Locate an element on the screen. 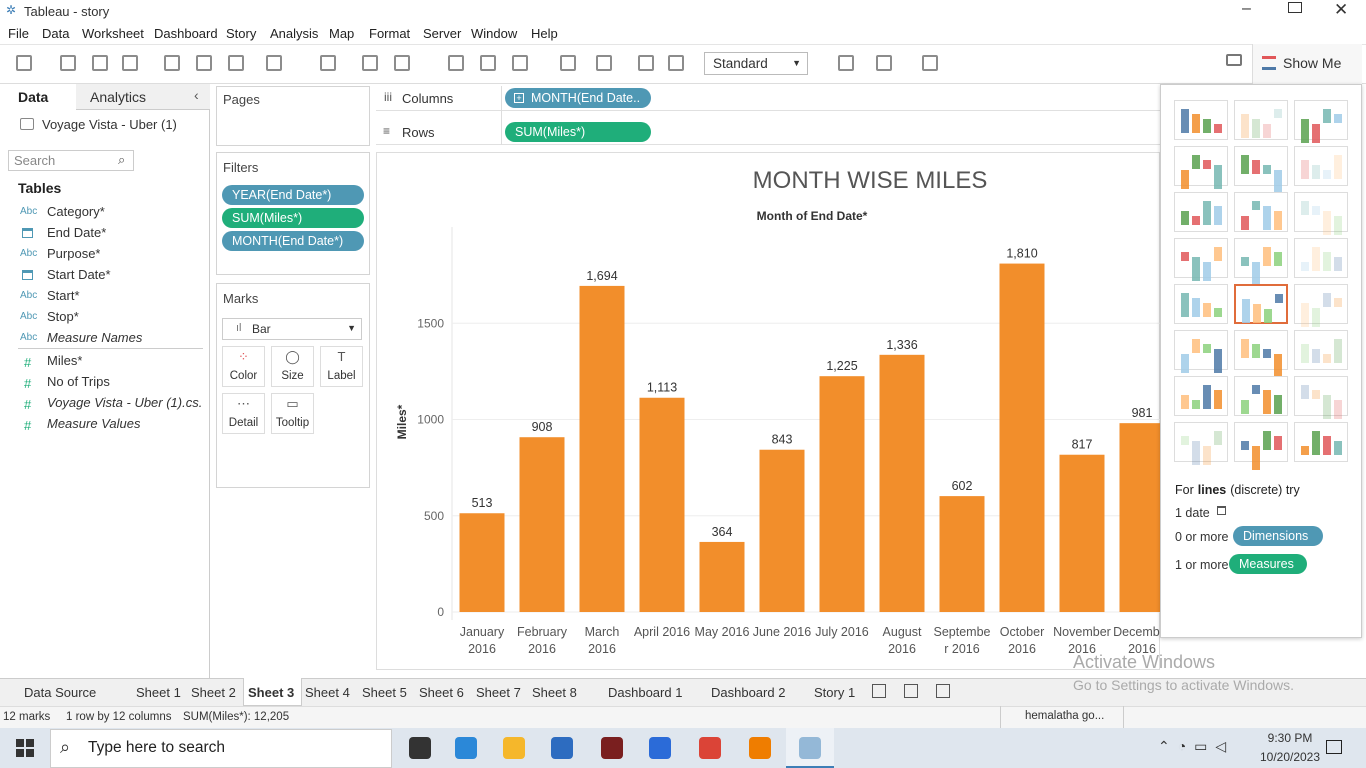  collapse: ‹ is located at coordinates (196, 95).